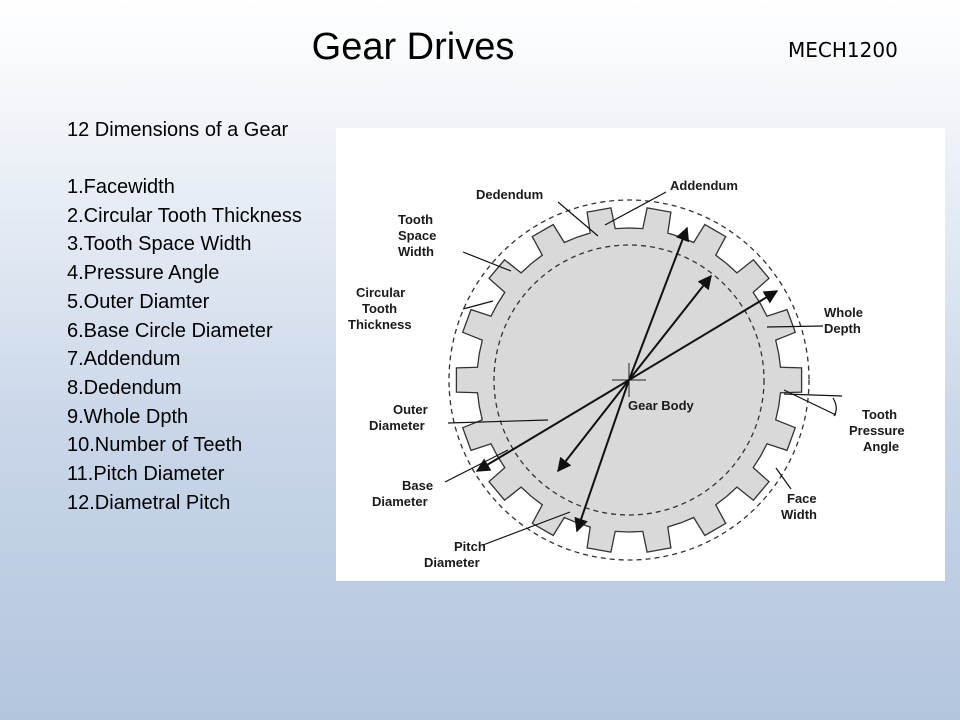 The image size is (960, 720). I want to click on label-whole-depth: Whole Depth, so click(845, 320).